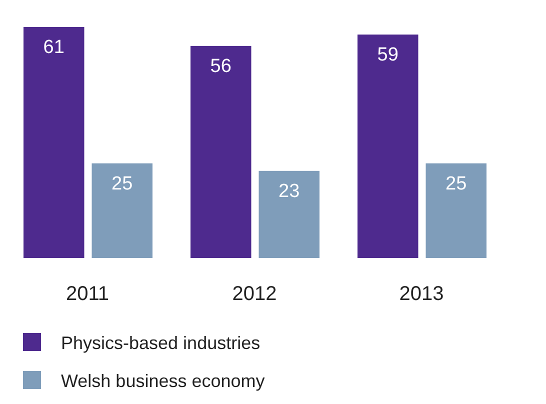 Image resolution: width=546 pixels, height=404 pixels. What do you see at coordinates (421, 294) in the screenshot?
I see `x-tick-label: 2013` at bounding box center [421, 294].